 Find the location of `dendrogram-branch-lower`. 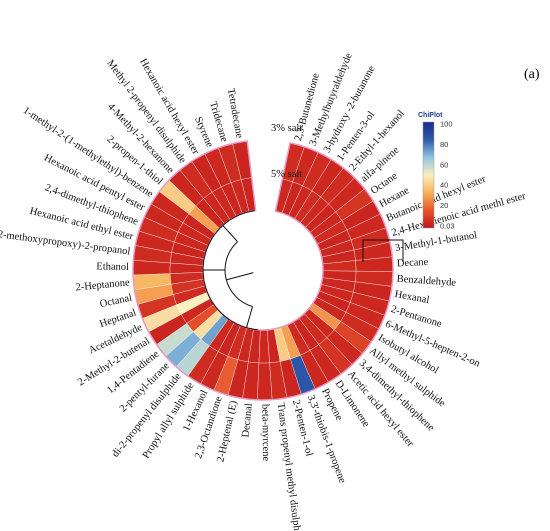

dendrogram-branch-lower is located at coordinates (249, 317).